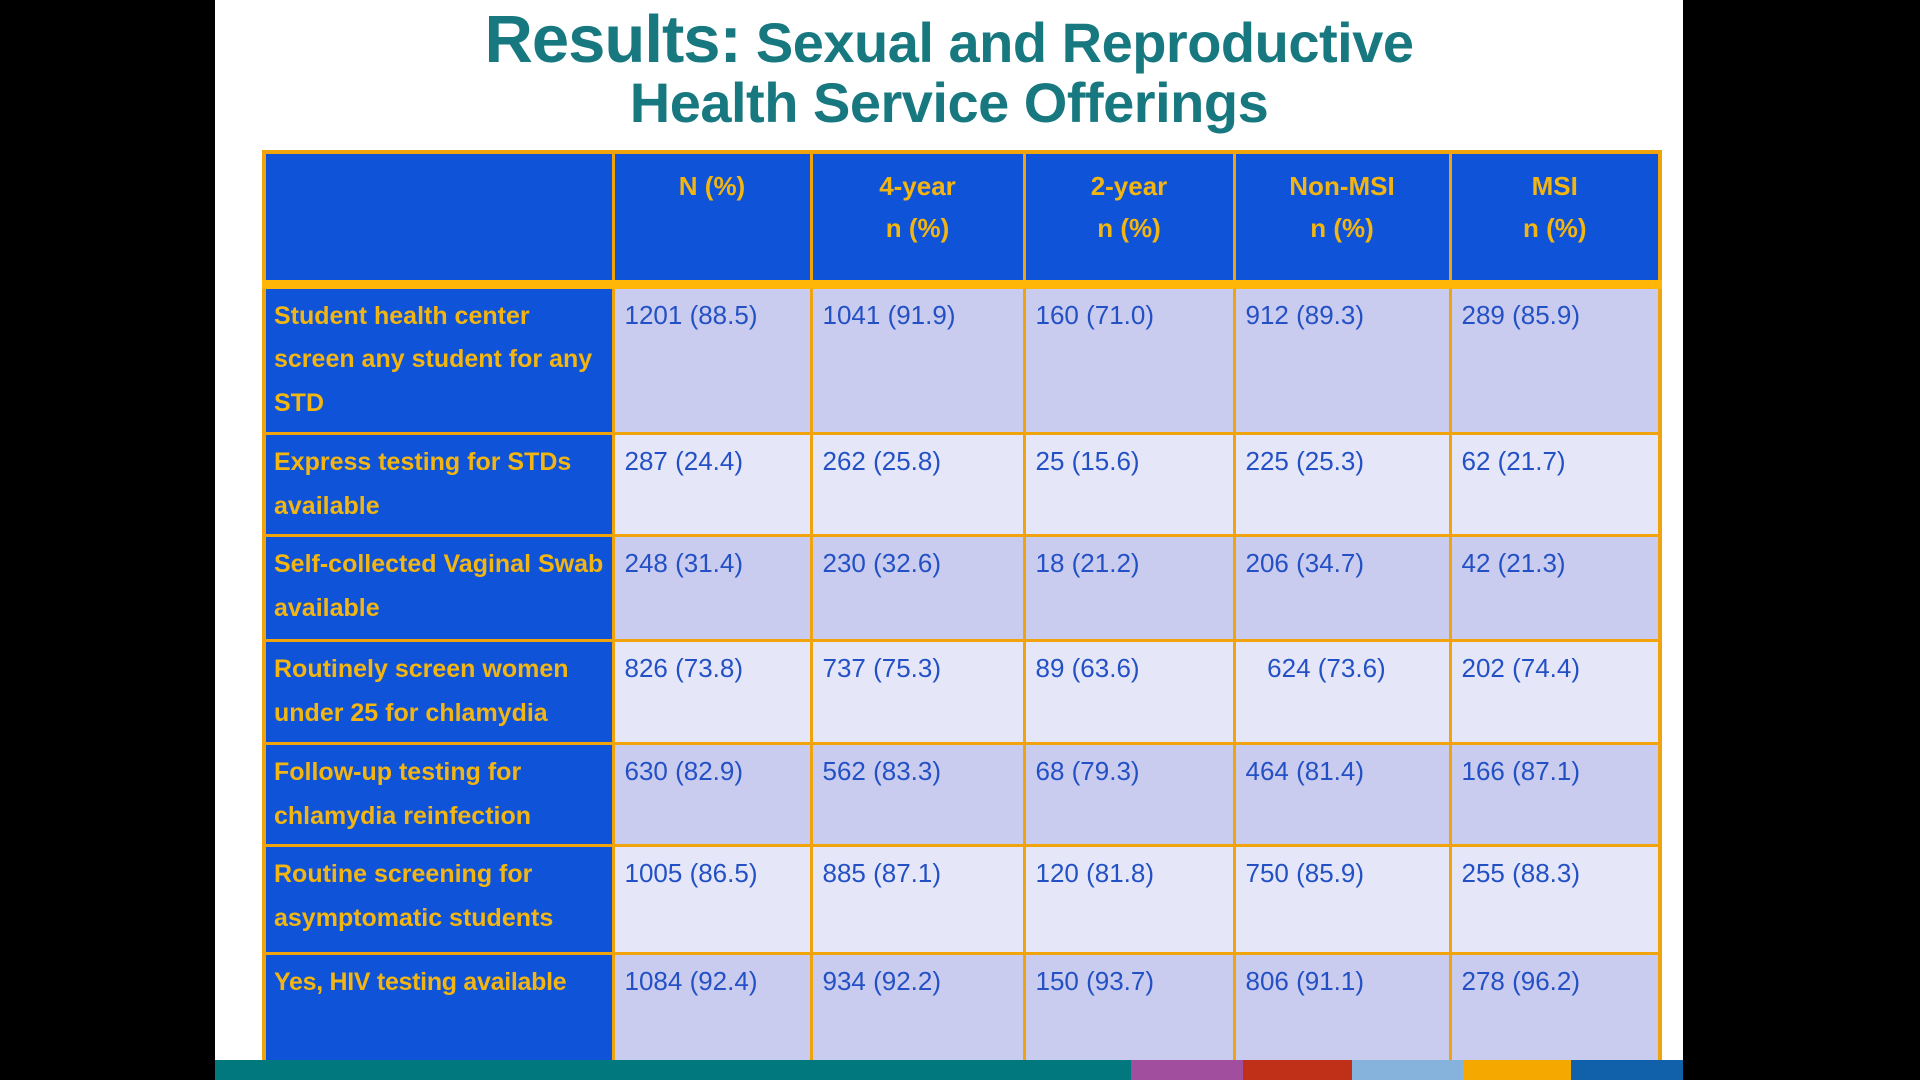  What do you see at coordinates (712, 794) in the screenshot?
I see `data-cell: 630 (82.9)` at bounding box center [712, 794].